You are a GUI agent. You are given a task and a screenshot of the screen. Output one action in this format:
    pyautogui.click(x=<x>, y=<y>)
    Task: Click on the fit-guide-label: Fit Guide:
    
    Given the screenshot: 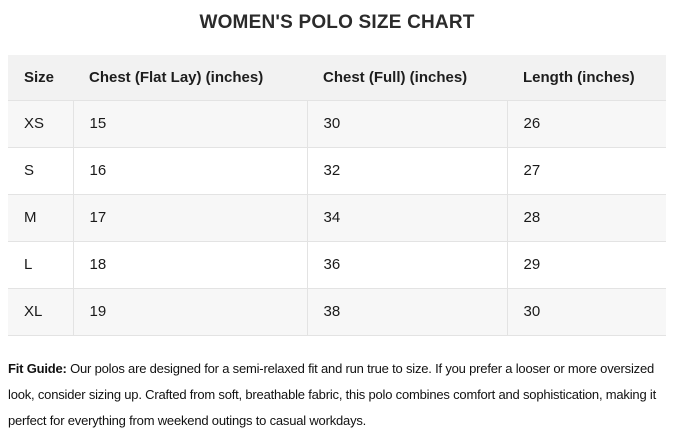 What is the action you would take?
    pyautogui.click(x=37, y=368)
    